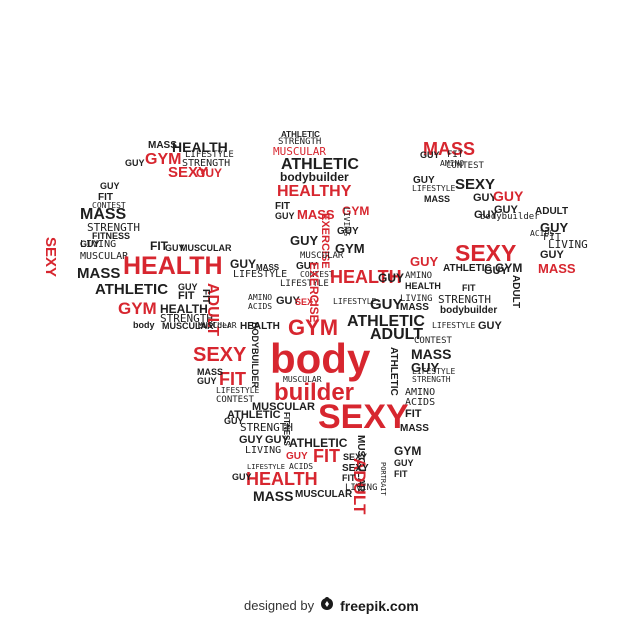 The height and width of the screenshot is (626, 626). Describe the element at coordinates (331, 605) in the screenshot. I see `freepik-credit: designed by freepik.com` at that location.